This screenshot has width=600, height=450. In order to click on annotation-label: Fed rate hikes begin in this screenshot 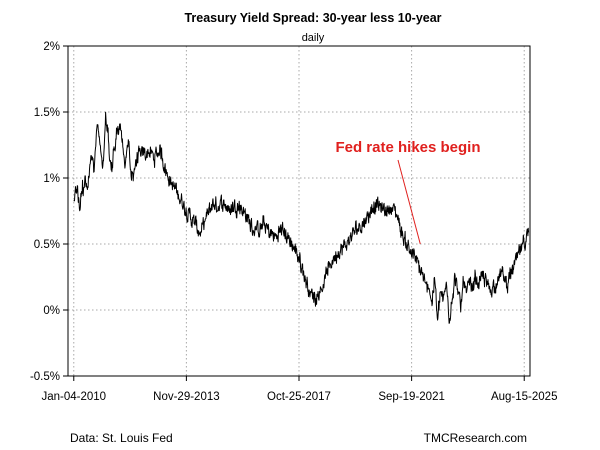, I will do `click(407, 147)`.